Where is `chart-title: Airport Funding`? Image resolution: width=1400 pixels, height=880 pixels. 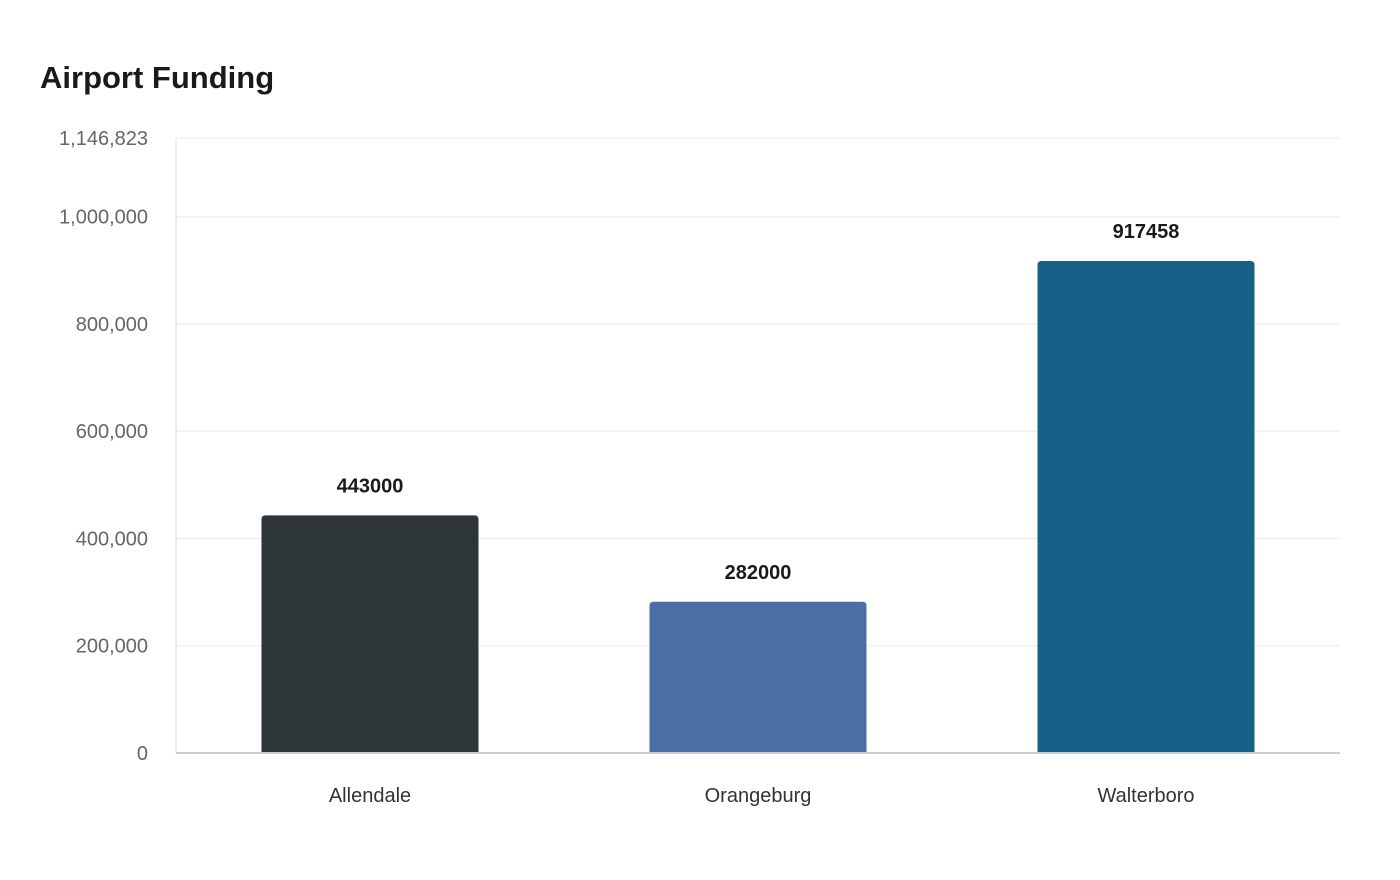 chart-title: Airport Funding is located at coordinates (157, 77).